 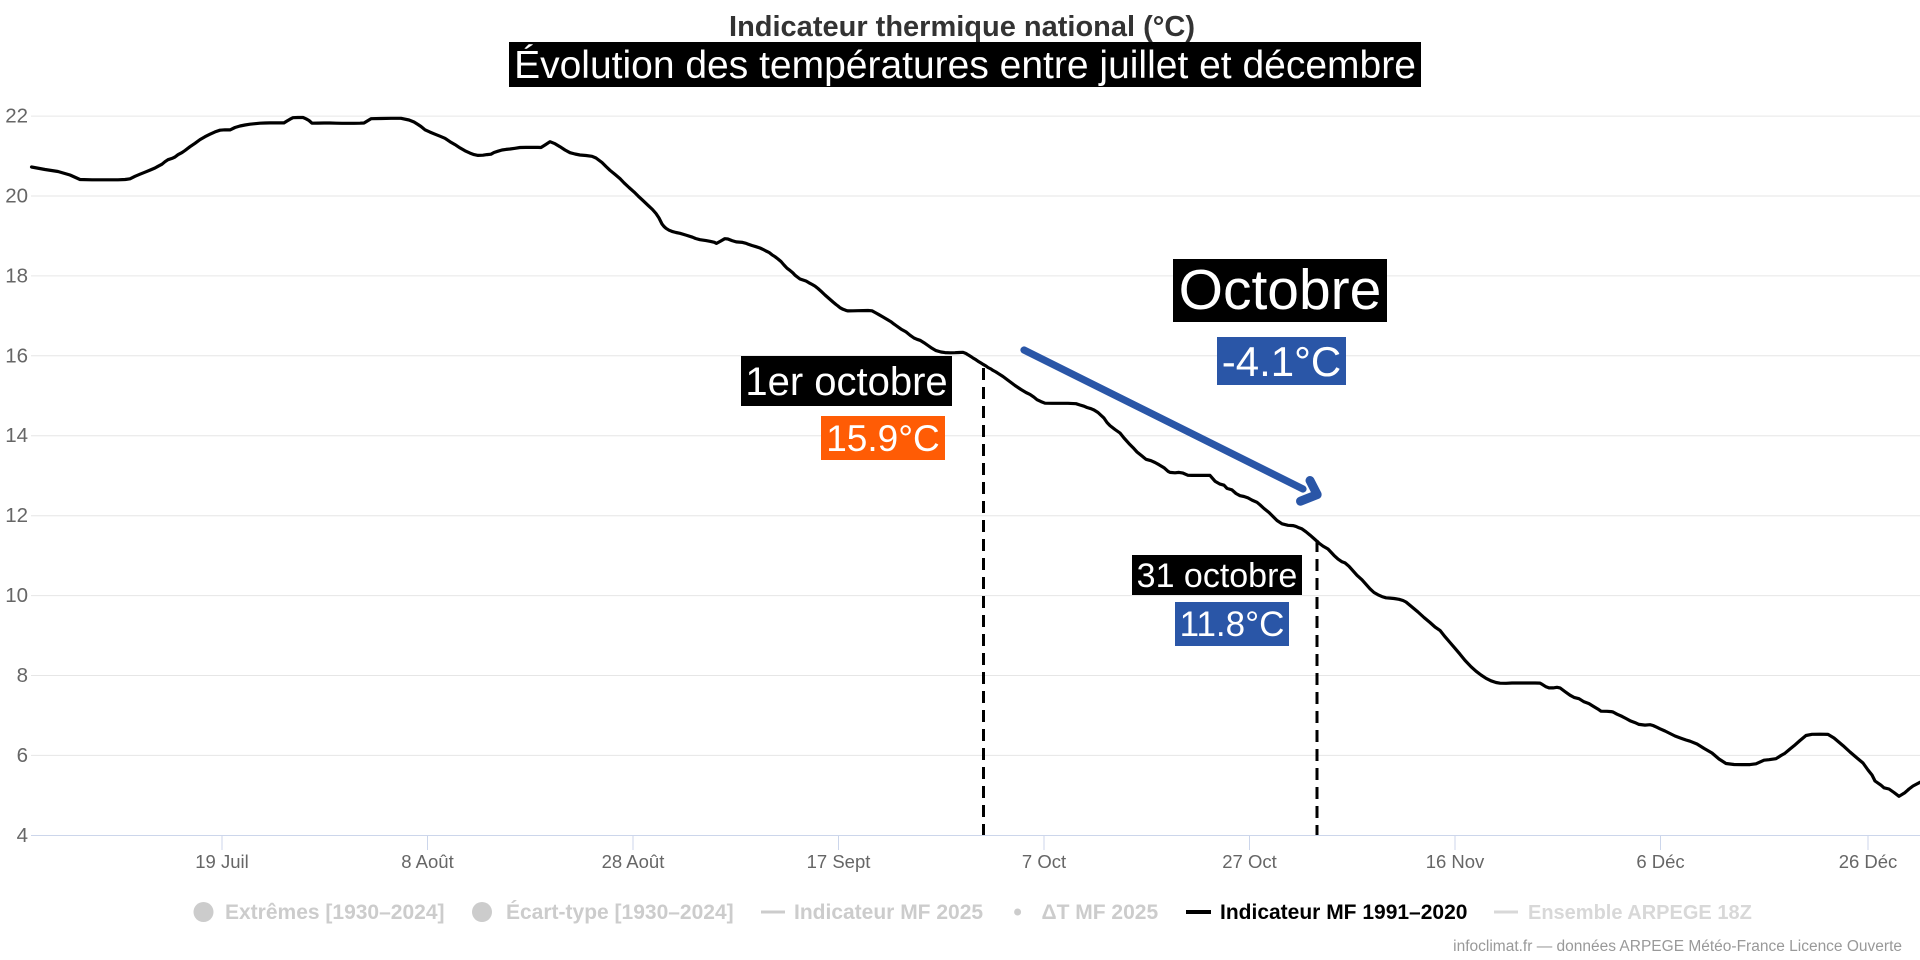 I want to click on svg-text: 16, so click(x=16, y=355).